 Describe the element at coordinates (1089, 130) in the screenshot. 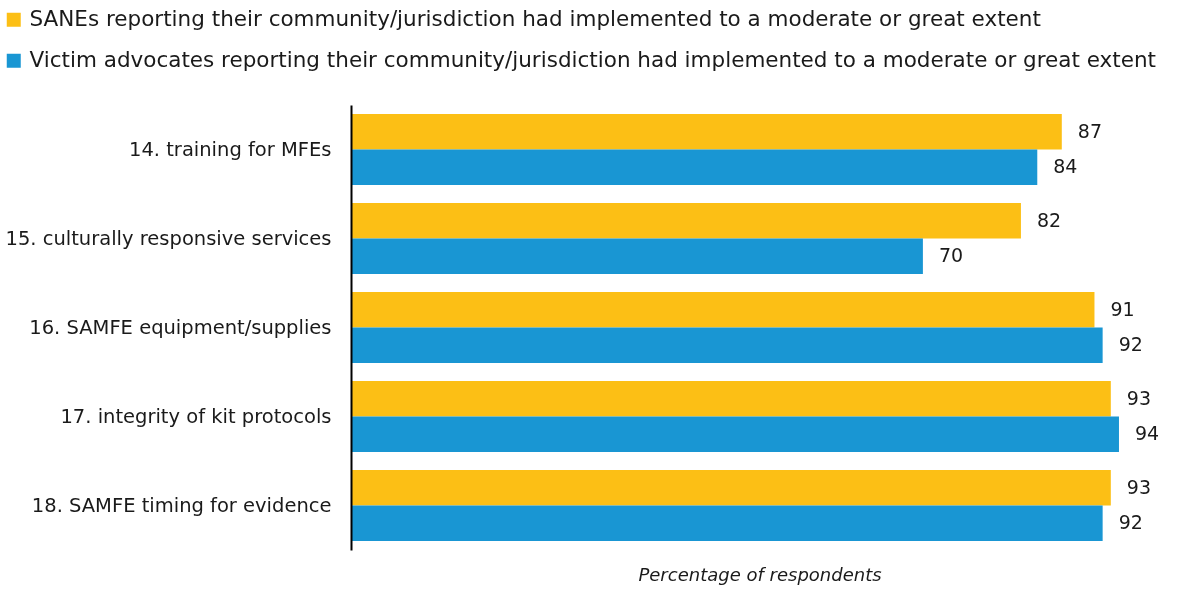

I see `data-label: 87` at that location.